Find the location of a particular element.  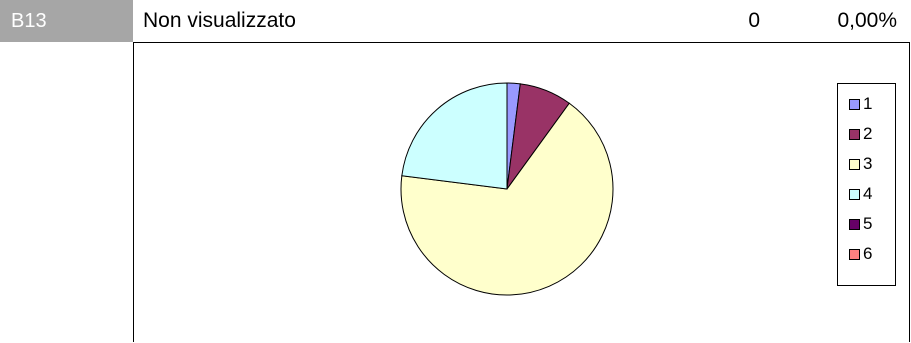

legend-item-6: 6 is located at coordinates (860, 254).